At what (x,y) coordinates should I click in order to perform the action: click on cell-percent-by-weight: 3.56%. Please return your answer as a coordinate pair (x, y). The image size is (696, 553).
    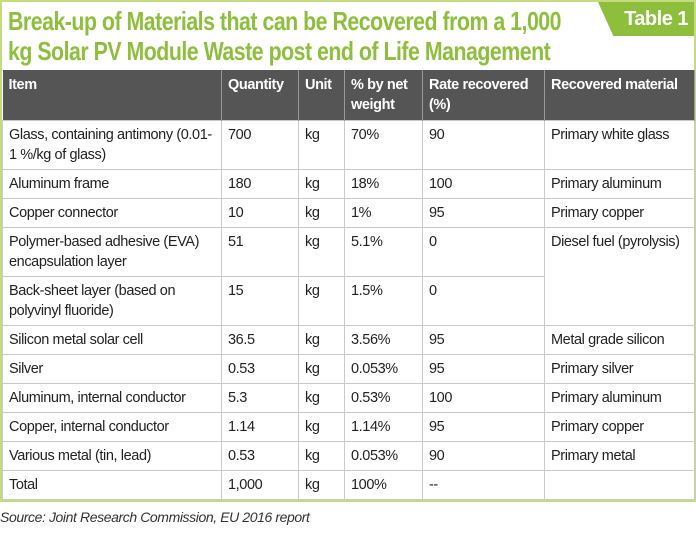
    Looking at the image, I should click on (383, 340).